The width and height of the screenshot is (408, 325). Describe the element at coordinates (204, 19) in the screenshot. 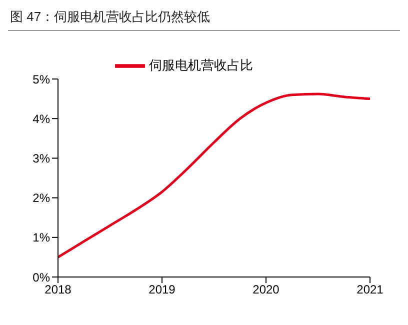

I see `chart-title: 图 47：伺服电机营收占比仍然较低` at that location.